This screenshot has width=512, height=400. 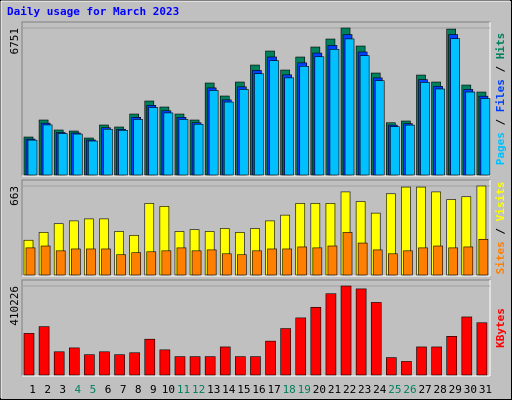 I want to click on x-tick-label: 5, so click(x=93, y=389).